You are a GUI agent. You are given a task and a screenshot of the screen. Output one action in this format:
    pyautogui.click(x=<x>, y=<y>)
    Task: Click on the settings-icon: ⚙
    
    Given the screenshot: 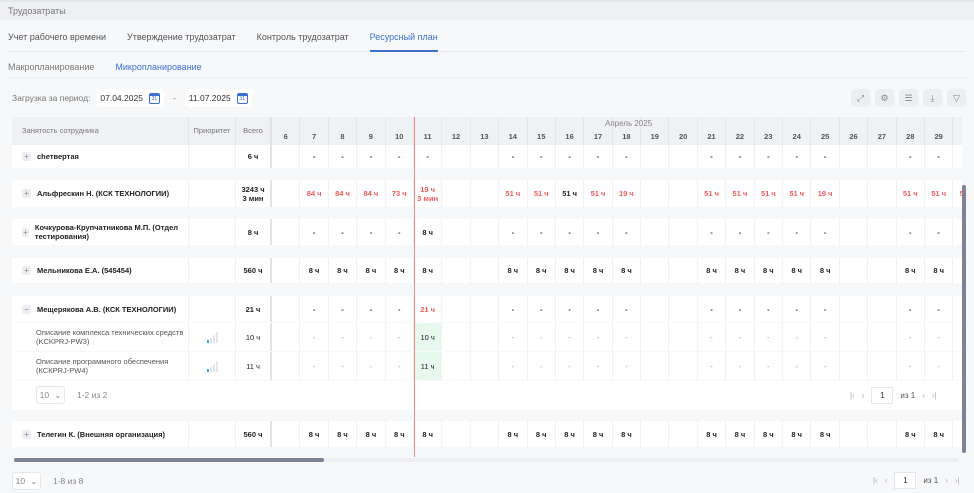 What is the action you would take?
    pyautogui.click(x=884, y=98)
    